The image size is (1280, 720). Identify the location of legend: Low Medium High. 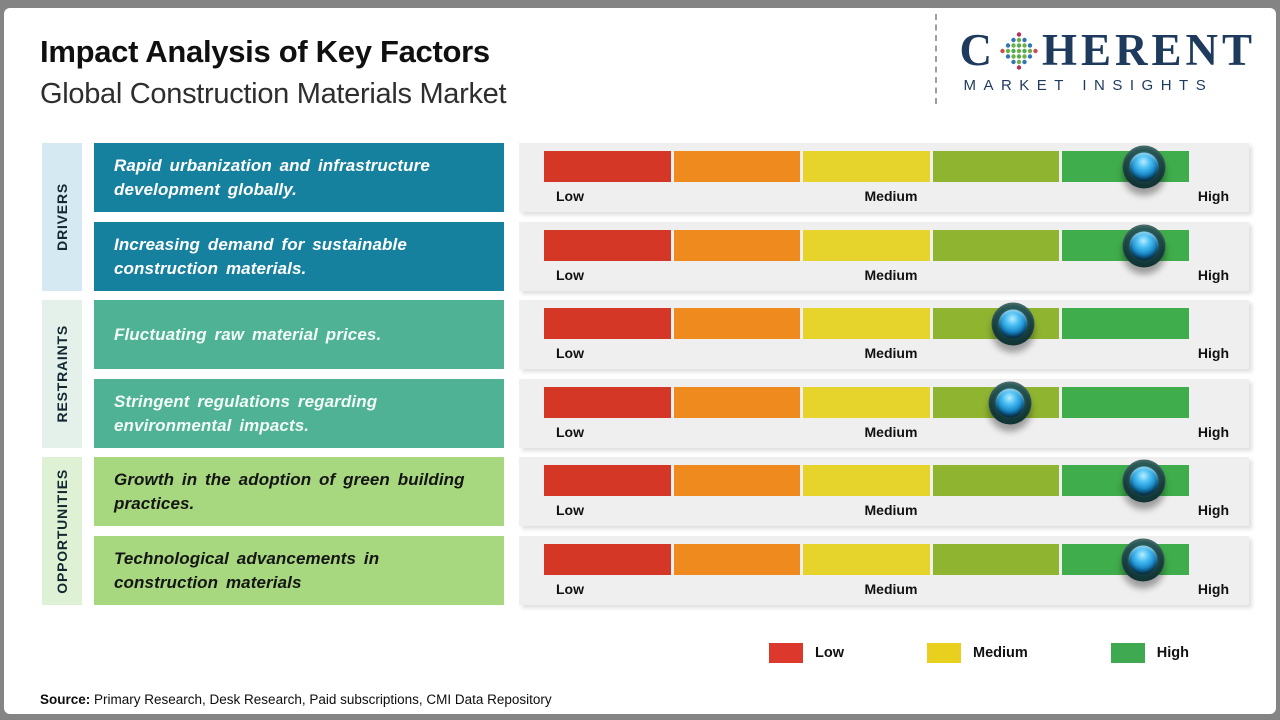
(979, 653).